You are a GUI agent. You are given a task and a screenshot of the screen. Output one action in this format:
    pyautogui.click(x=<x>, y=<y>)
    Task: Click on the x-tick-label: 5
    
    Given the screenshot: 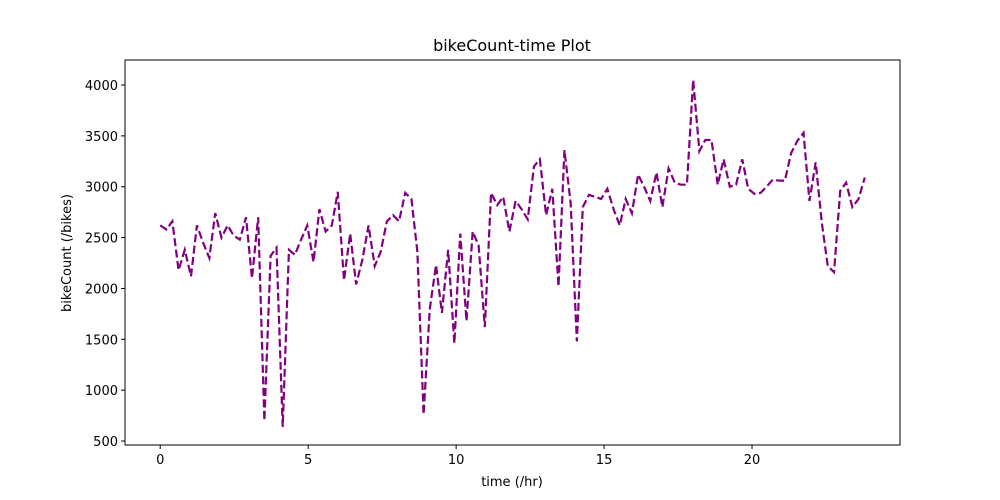 What is the action you would take?
    pyautogui.click(x=308, y=460)
    